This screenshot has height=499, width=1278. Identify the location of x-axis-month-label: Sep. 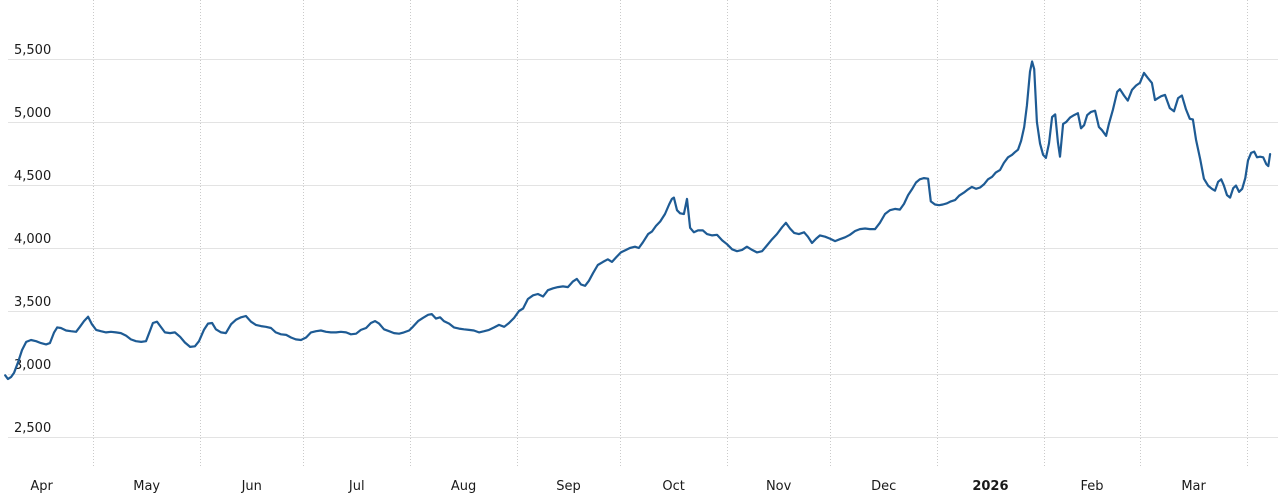
(568, 486).